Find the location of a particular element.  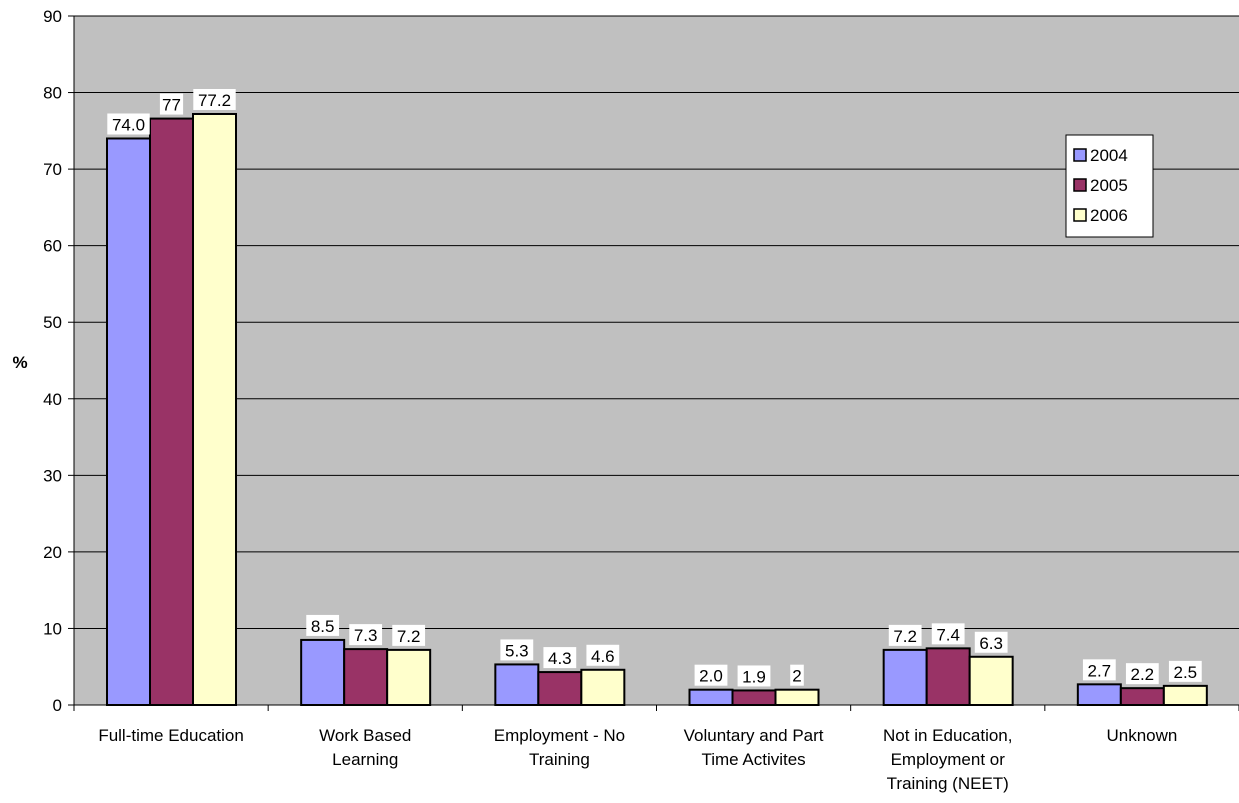

y-tick-label: 70 is located at coordinates (52, 169).